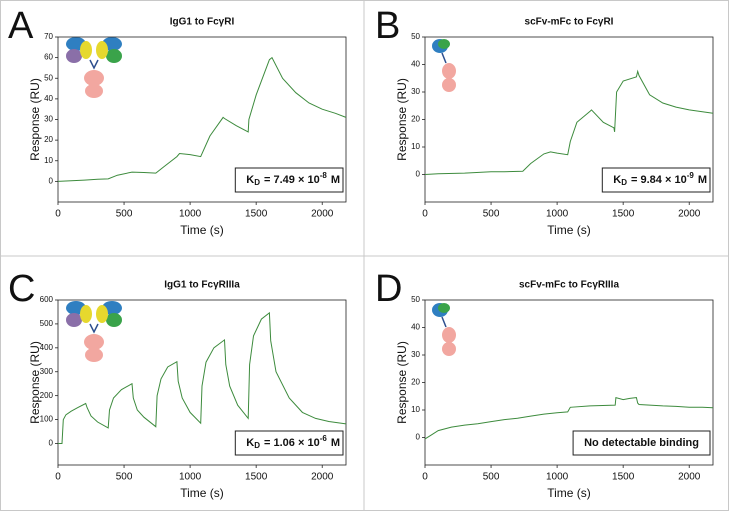 This screenshot has height=511, width=729. I want to click on plot-frame, so click(202, 382).